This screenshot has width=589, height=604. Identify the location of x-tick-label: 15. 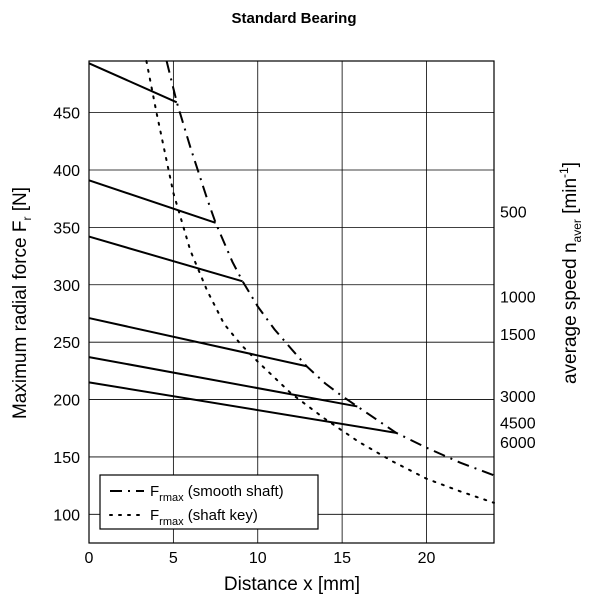
(342, 558).